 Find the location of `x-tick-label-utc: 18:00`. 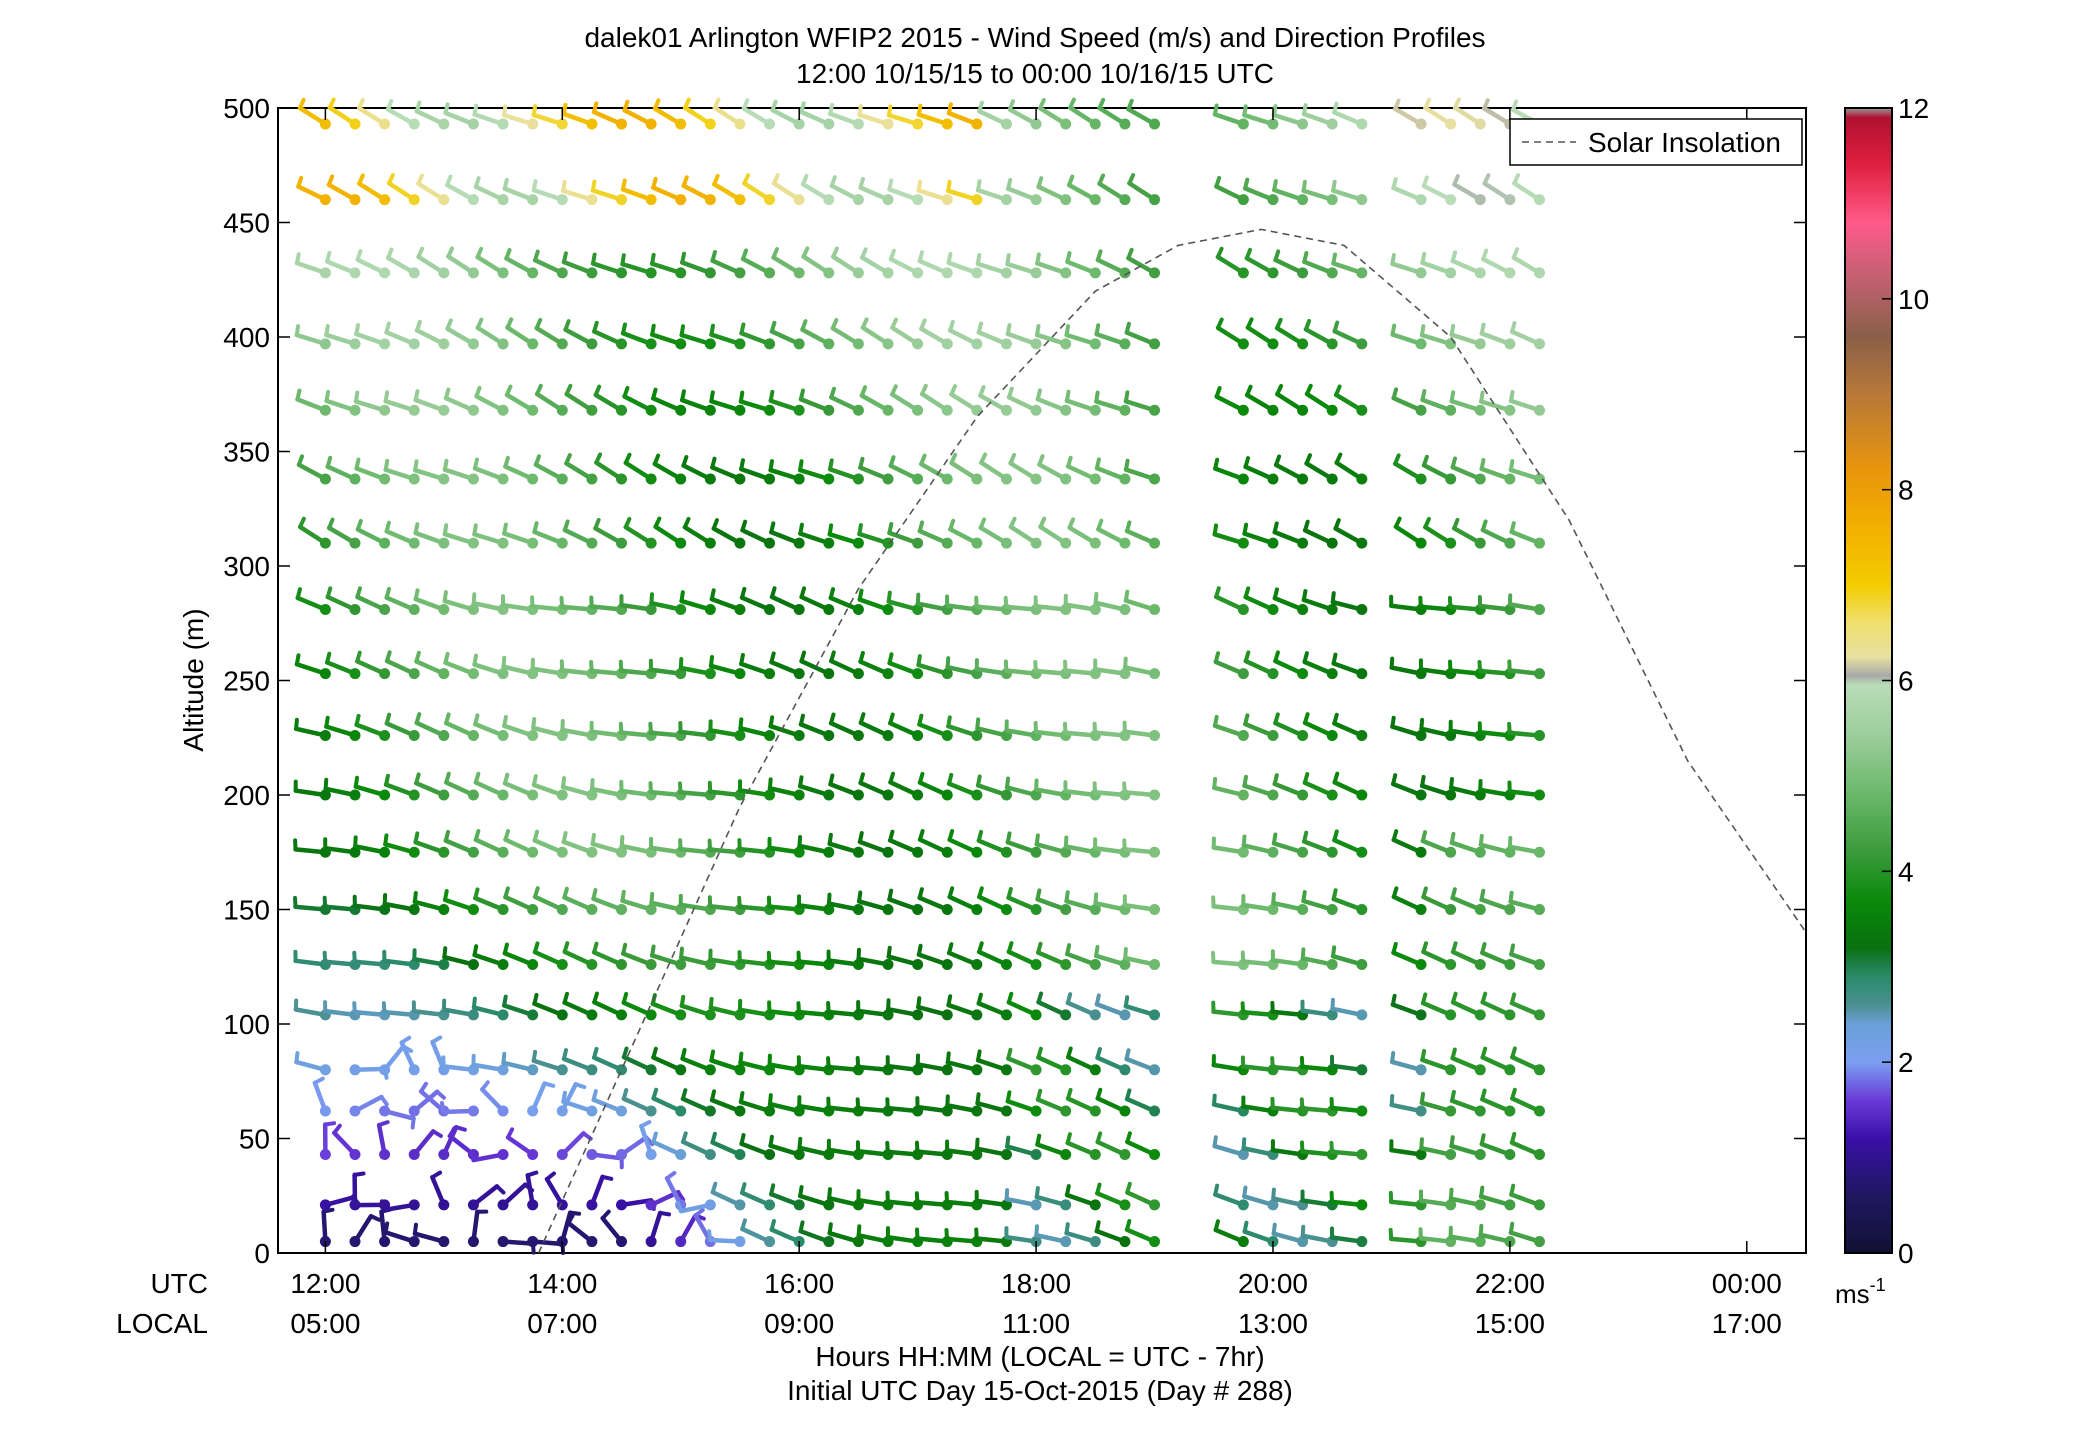

x-tick-label-utc: 18:00 is located at coordinates (1036, 1283).